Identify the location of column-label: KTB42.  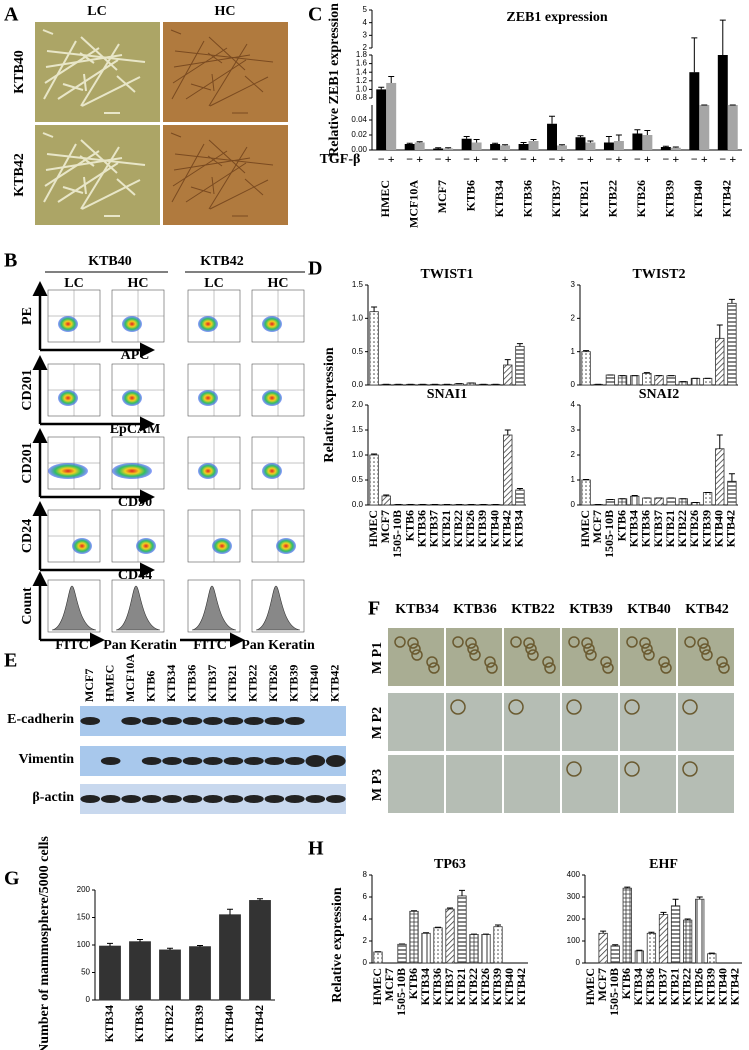
(707, 609).